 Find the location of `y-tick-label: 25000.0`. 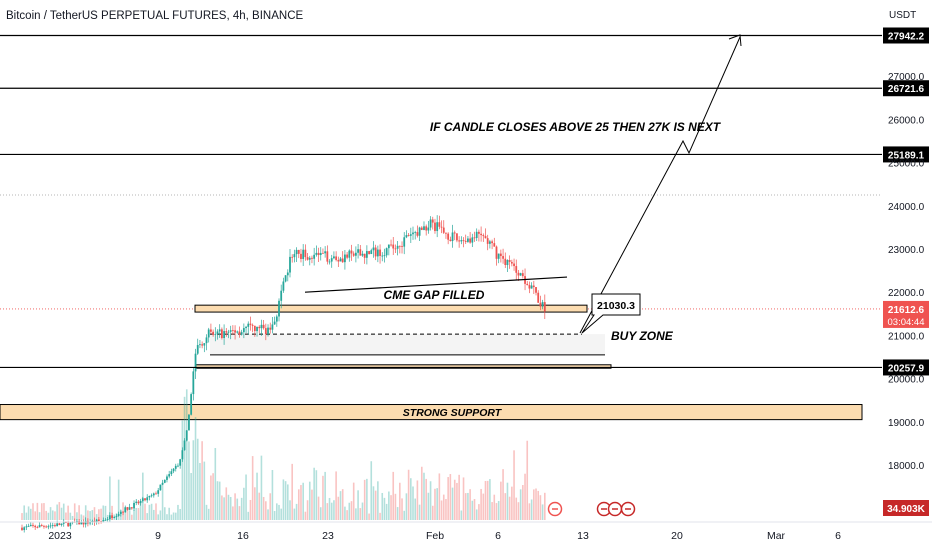

y-tick-label: 25000.0 is located at coordinates (906, 164).